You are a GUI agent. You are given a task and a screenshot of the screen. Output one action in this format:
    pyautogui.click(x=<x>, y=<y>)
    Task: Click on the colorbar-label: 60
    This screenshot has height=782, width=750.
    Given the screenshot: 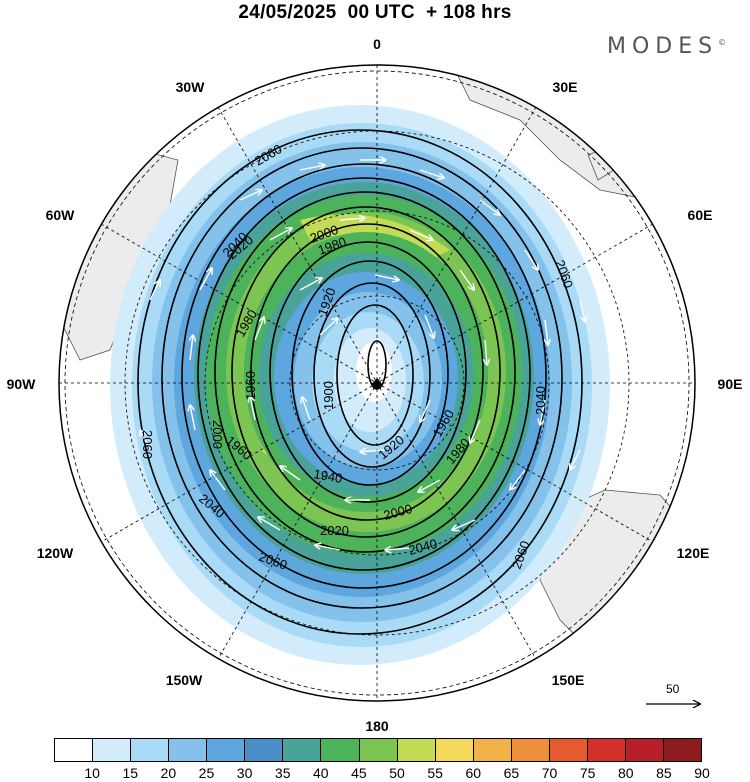 What is the action you would take?
    pyautogui.click(x=473, y=773)
    